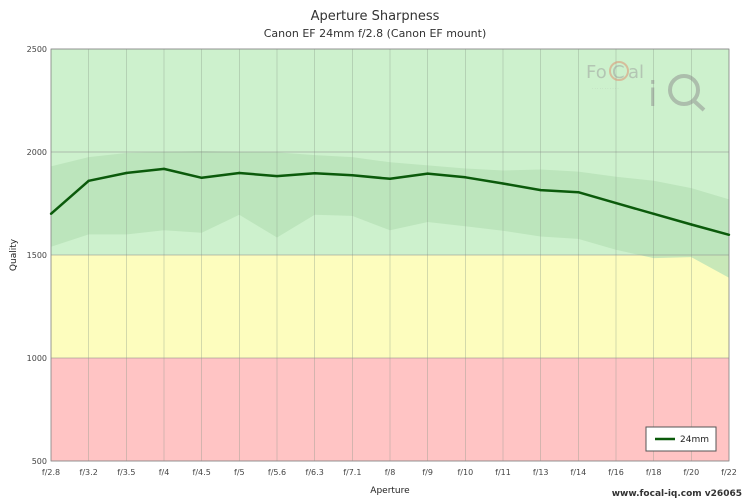  I want to click on x-tick-label: f/20, so click(691, 472).